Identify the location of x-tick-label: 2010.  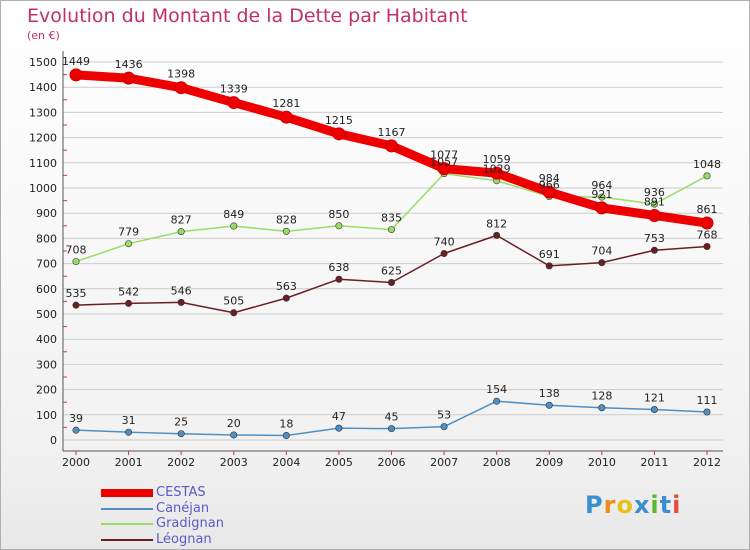
(602, 462).